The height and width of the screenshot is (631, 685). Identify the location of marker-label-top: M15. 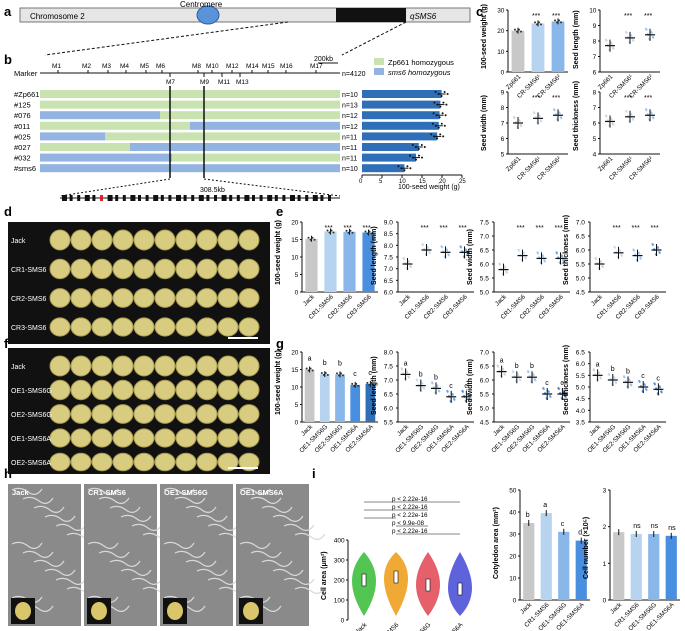
(268, 66).